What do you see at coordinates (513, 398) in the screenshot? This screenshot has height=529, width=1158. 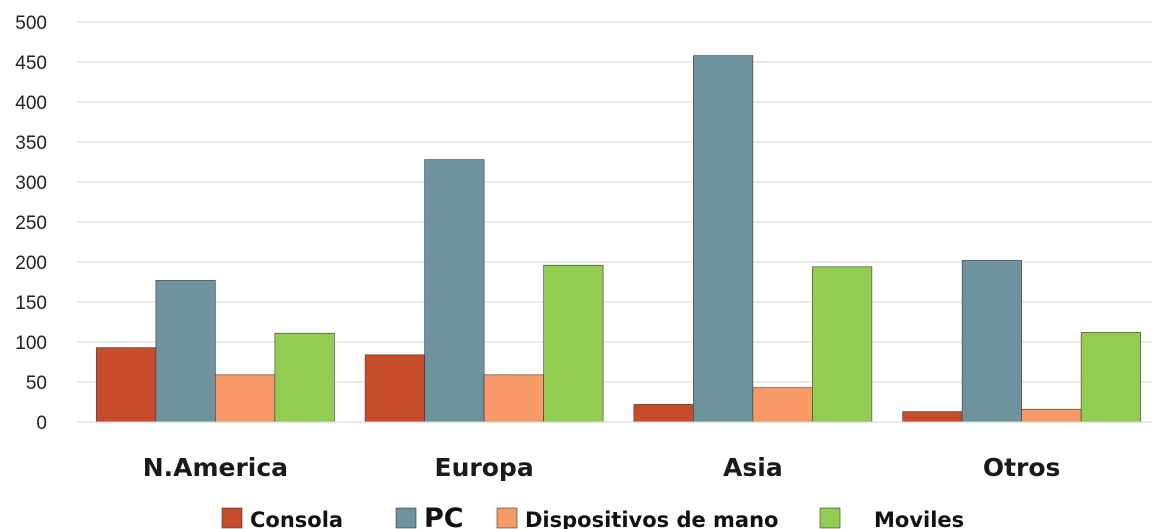 I see `bar-dispositivos-de-mano-europa` at bounding box center [513, 398].